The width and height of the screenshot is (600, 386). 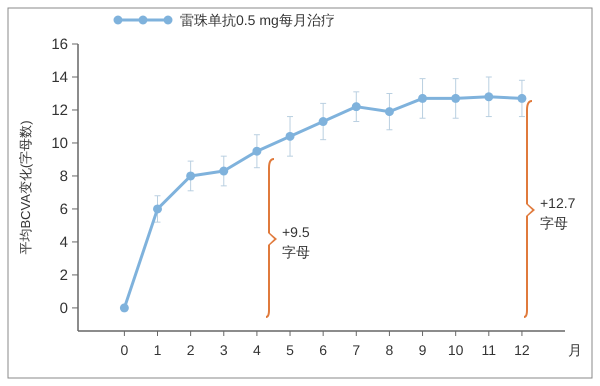 What do you see at coordinates (323, 350) in the screenshot?
I see `x-tick-label: 6` at bounding box center [323, 350].